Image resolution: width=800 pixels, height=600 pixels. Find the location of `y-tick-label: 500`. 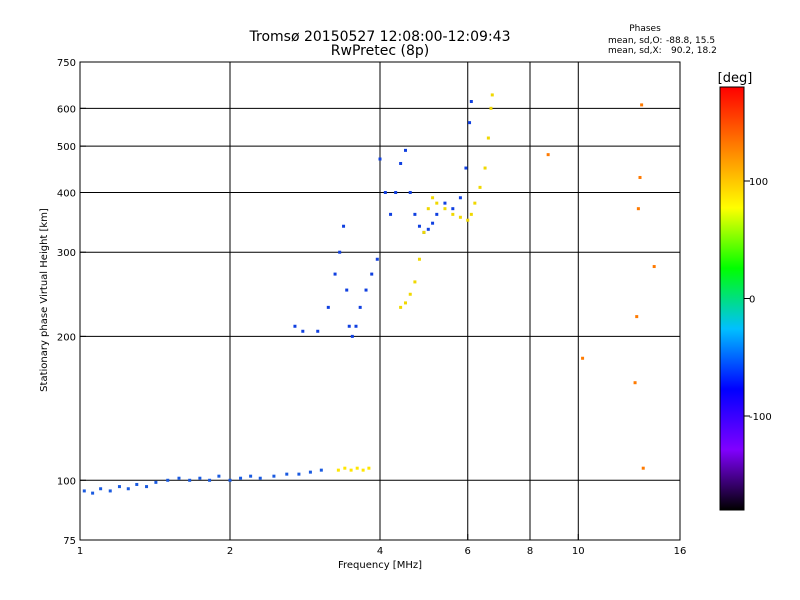

y-tick-label: 500 is located at coordinates (66, 147).